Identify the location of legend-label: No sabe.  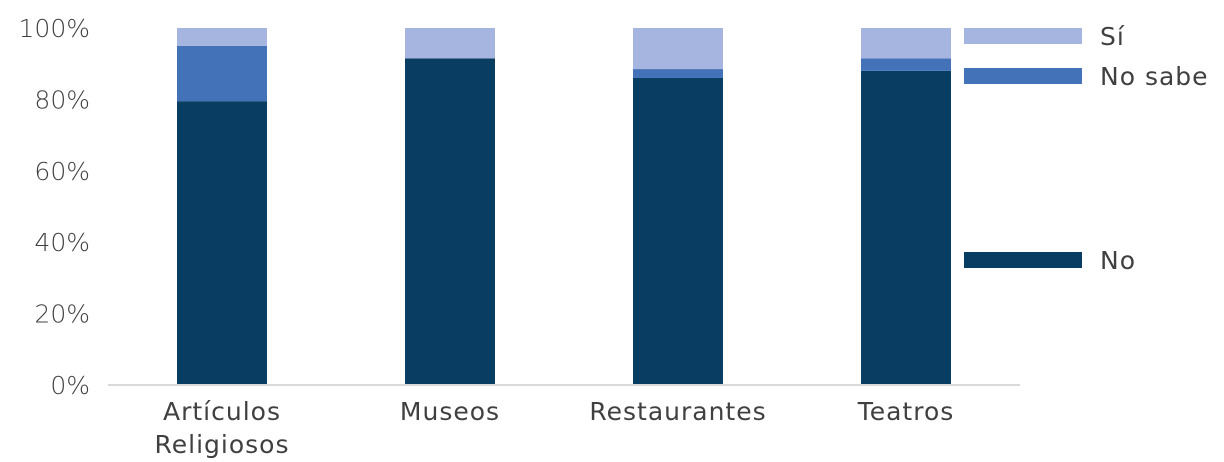
(1154, 76).